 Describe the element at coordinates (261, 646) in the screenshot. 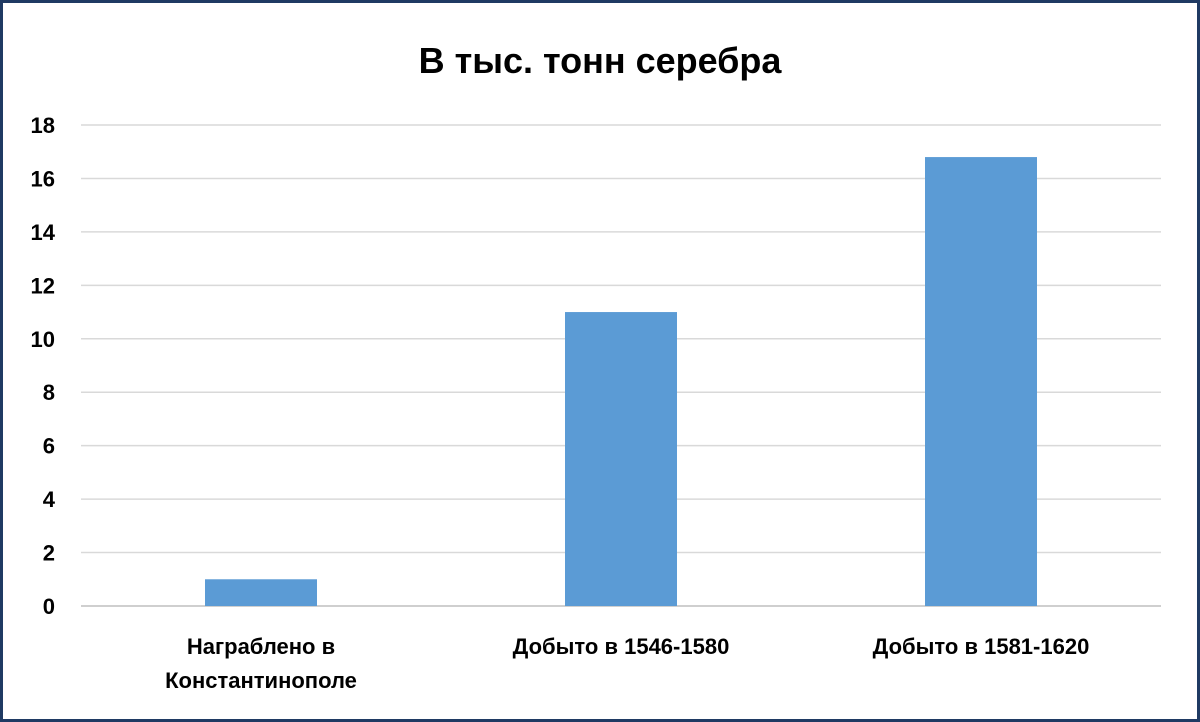

I see `x-category-label-line: Награблено в` at that location.